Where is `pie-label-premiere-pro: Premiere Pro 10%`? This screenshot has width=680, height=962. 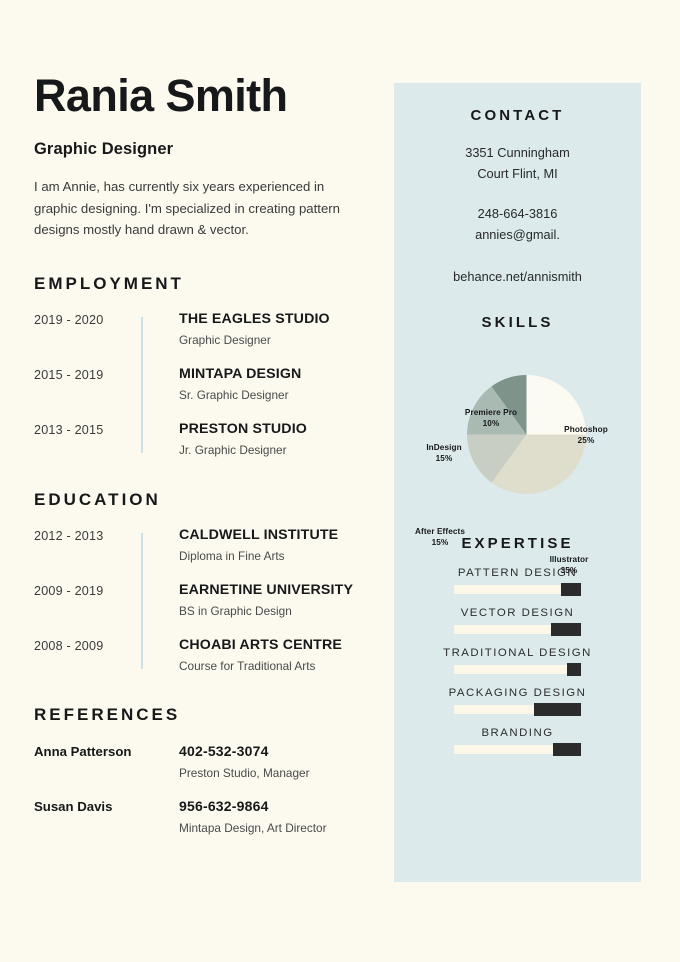 pie-label-premiere-pro: Premiere Pro 10% is located at coordinates (491, 419).